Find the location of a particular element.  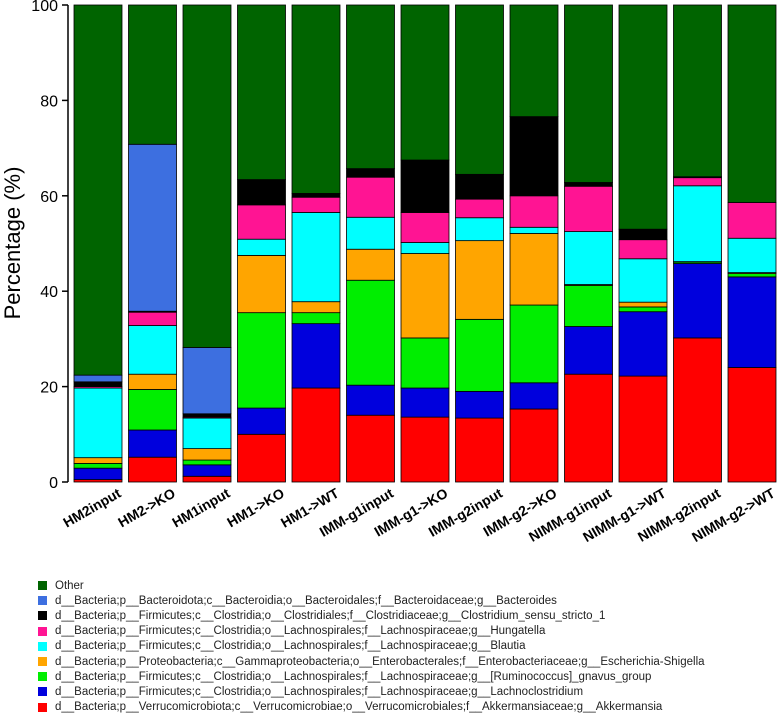

y-tick-label: 40 is located at coordinates (49, 292).